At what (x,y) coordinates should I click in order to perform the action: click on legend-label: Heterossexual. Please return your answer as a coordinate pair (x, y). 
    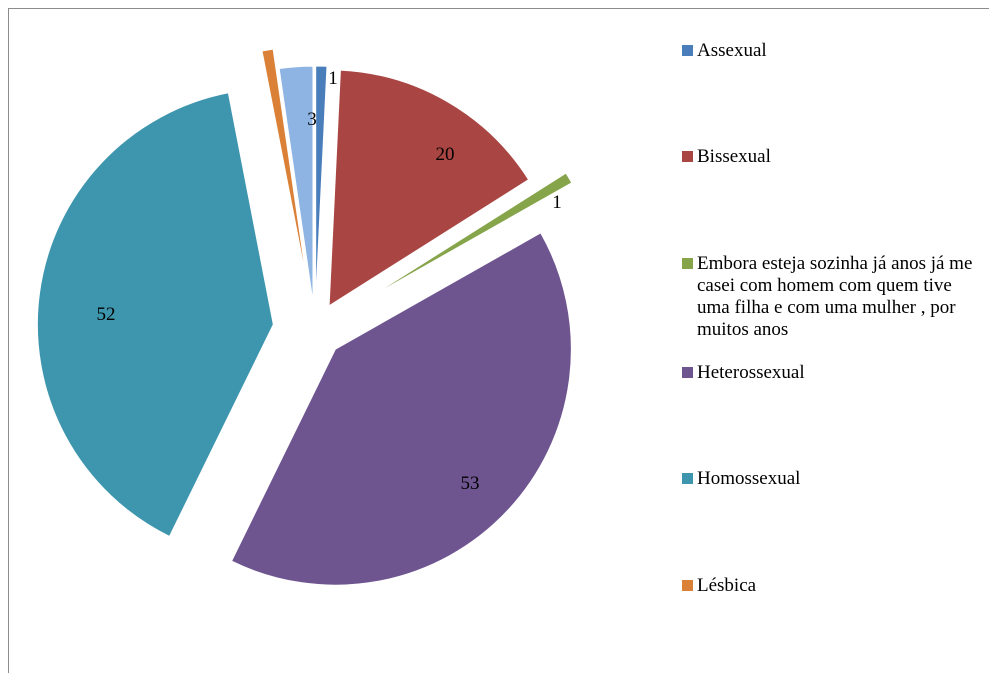
    Looking at the image, I should click on (751, 372).